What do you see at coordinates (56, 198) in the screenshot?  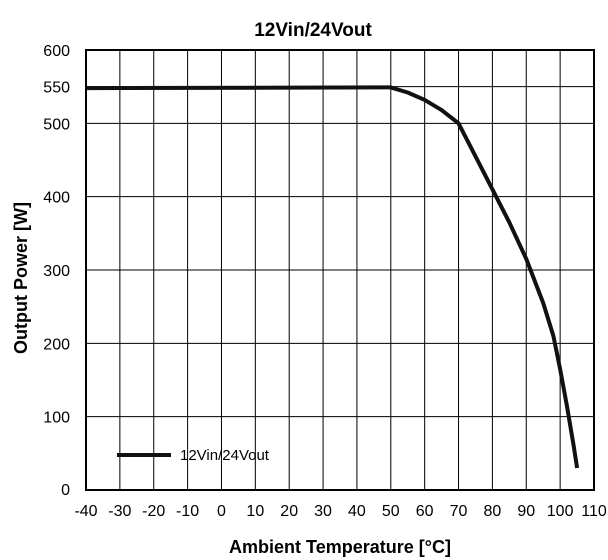 I see `y-tick-label: 400` at bounding box center [56, 198].